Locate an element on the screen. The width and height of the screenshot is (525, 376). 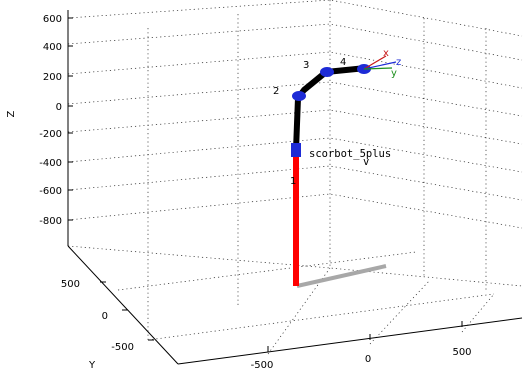
y-axis-ticks: 500 0 -500 is located at coordinates (107, 316).